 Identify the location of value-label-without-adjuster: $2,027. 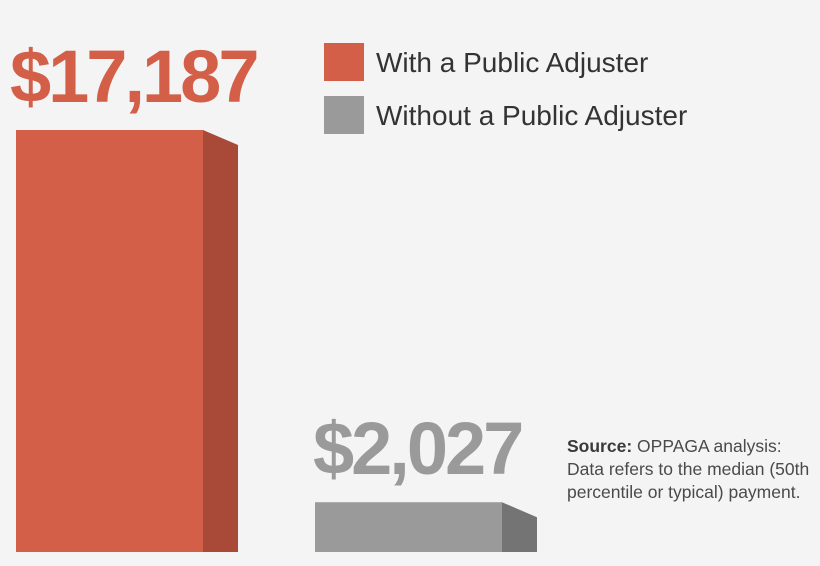
(417, 448).